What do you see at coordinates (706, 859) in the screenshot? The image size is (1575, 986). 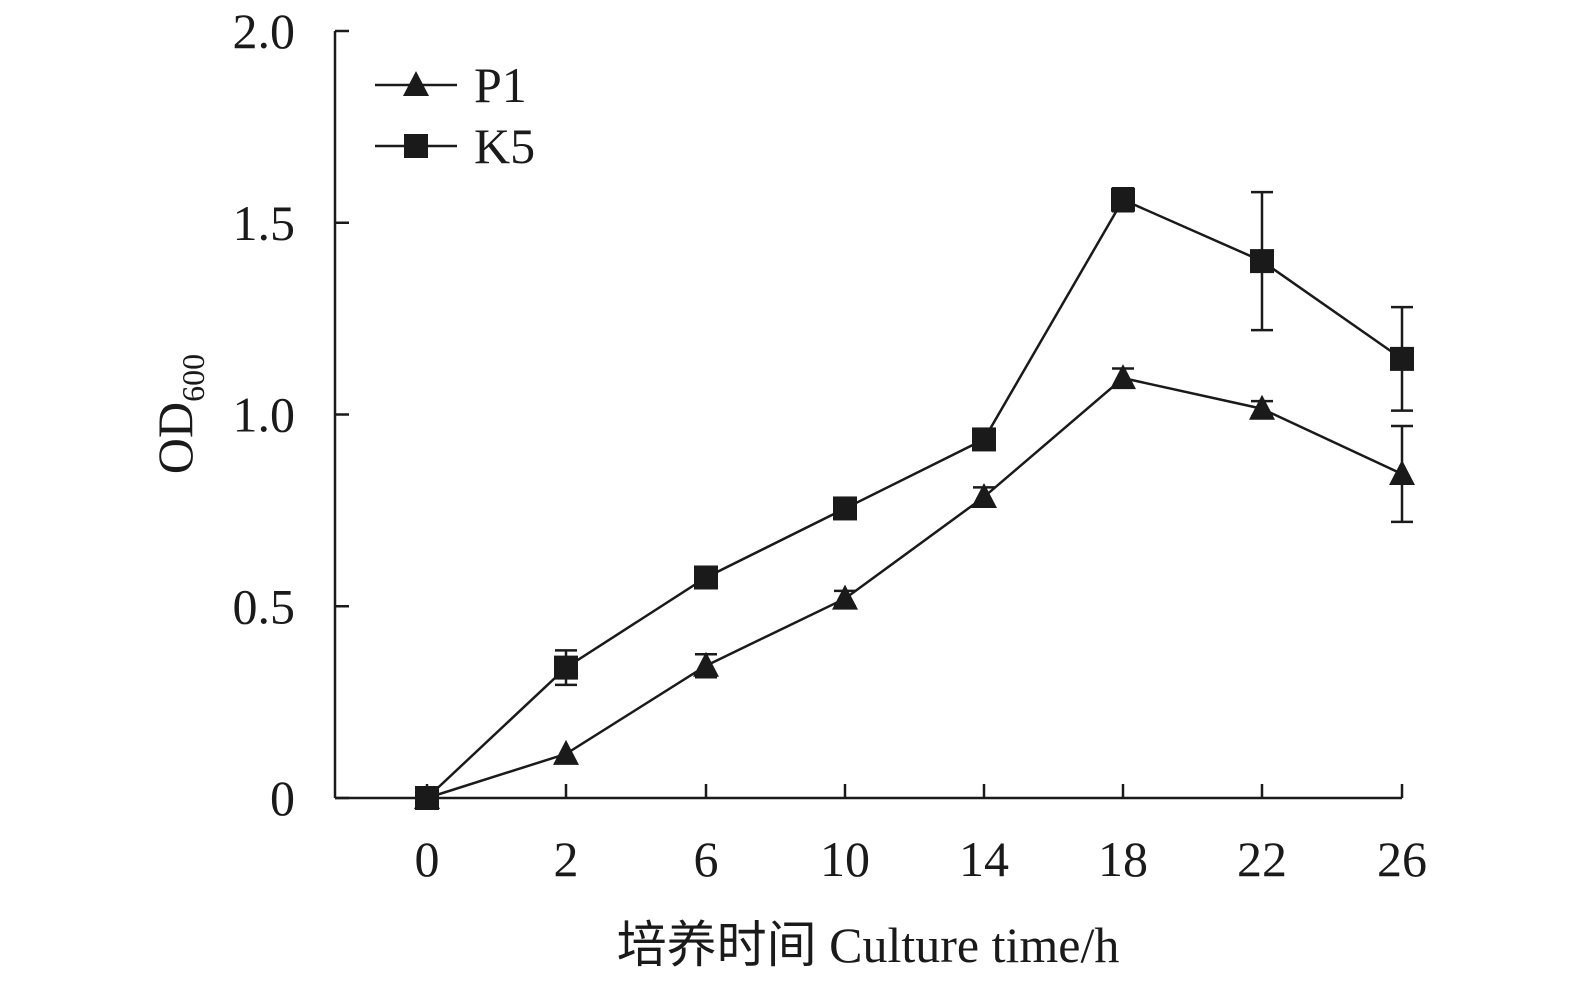 I see `x-tick-label: 6` at bounding box center [706, 859].